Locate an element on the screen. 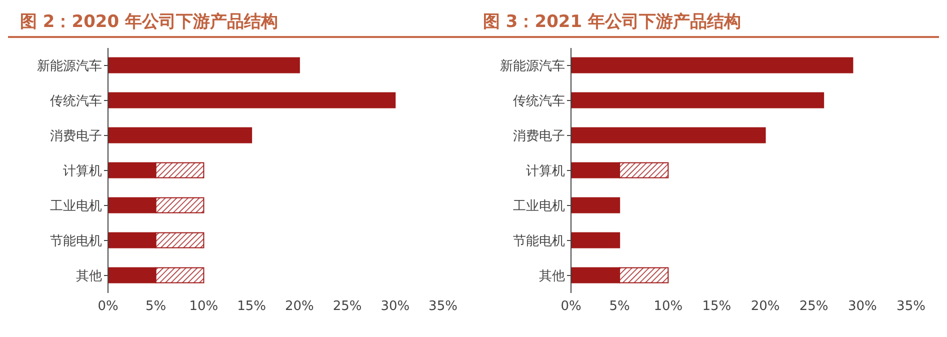  chart-title: 图 2：2020 年公司下游产品结构 is located at coordinates (239, 23).